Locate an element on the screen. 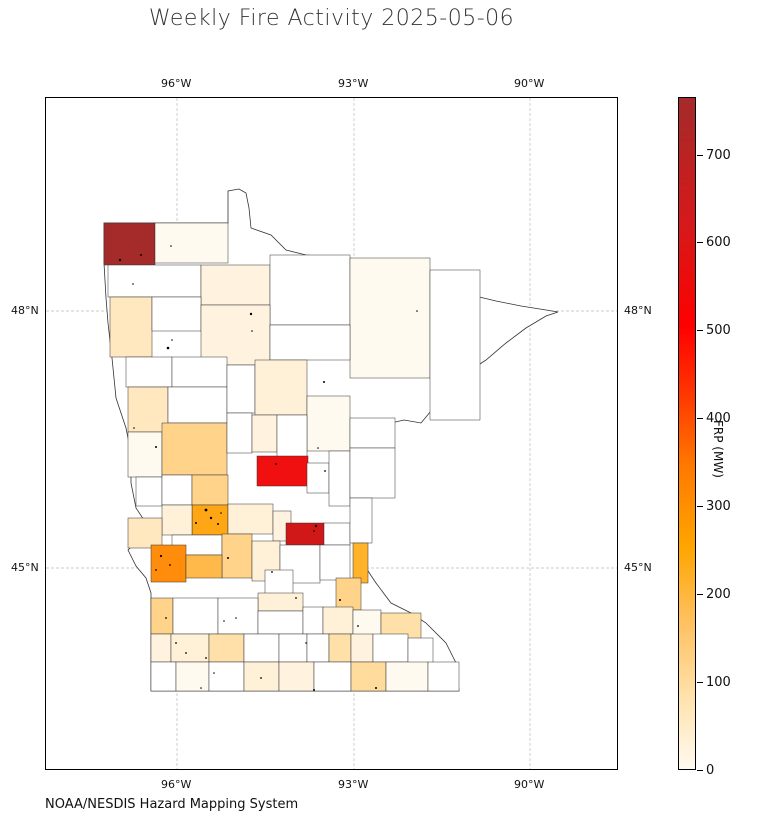 The image size is (769, 823). source-credit: NOAA/NESDIS Hazard Mapping System is located at coordinates (172, 804).